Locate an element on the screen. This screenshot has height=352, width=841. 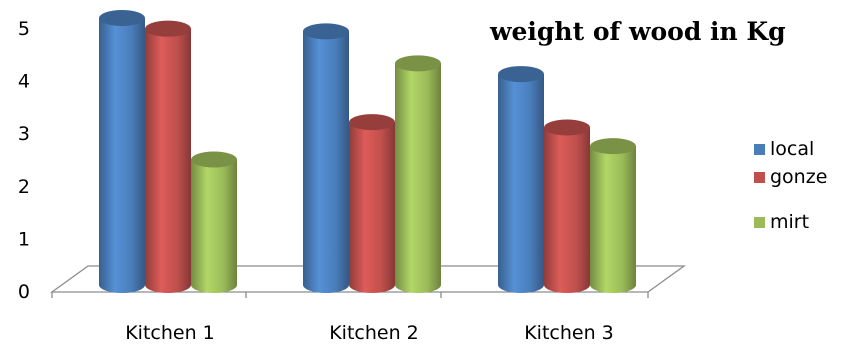
legend: local gonze mirt is located at coordinates (790, 185).